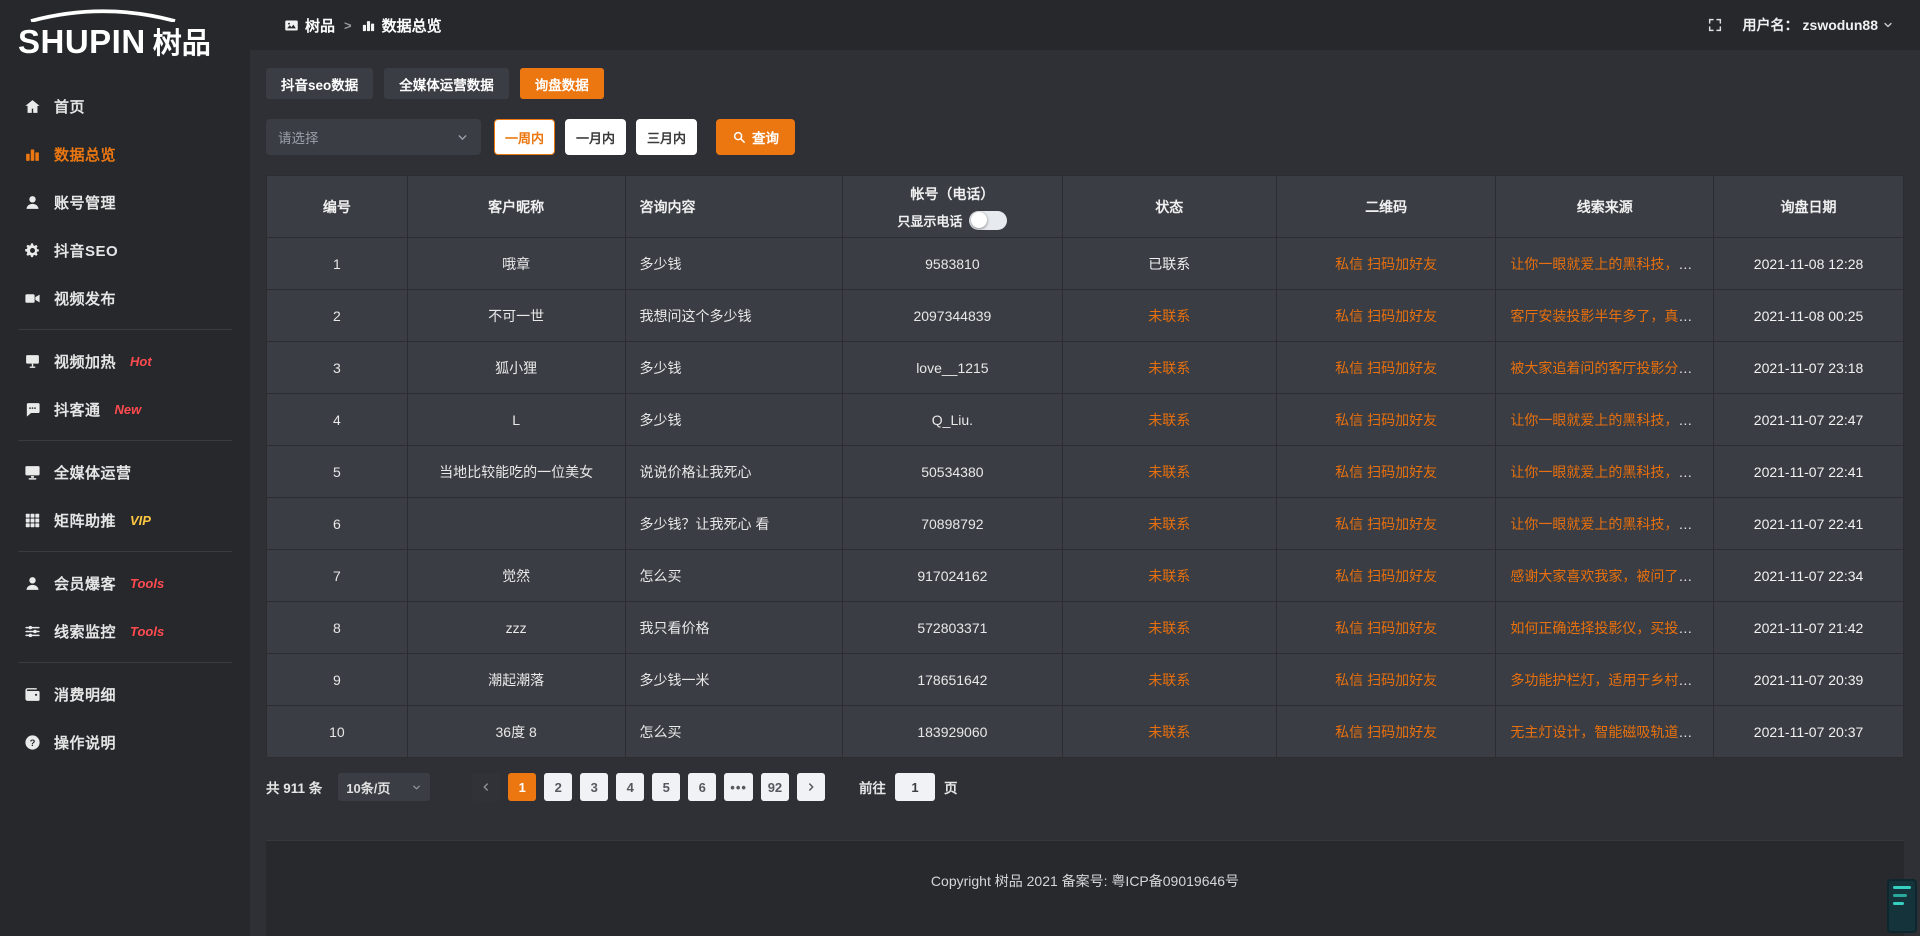 The image size is (1920, 936). I want to click on goto-suffix: 页, so click(950, 788).